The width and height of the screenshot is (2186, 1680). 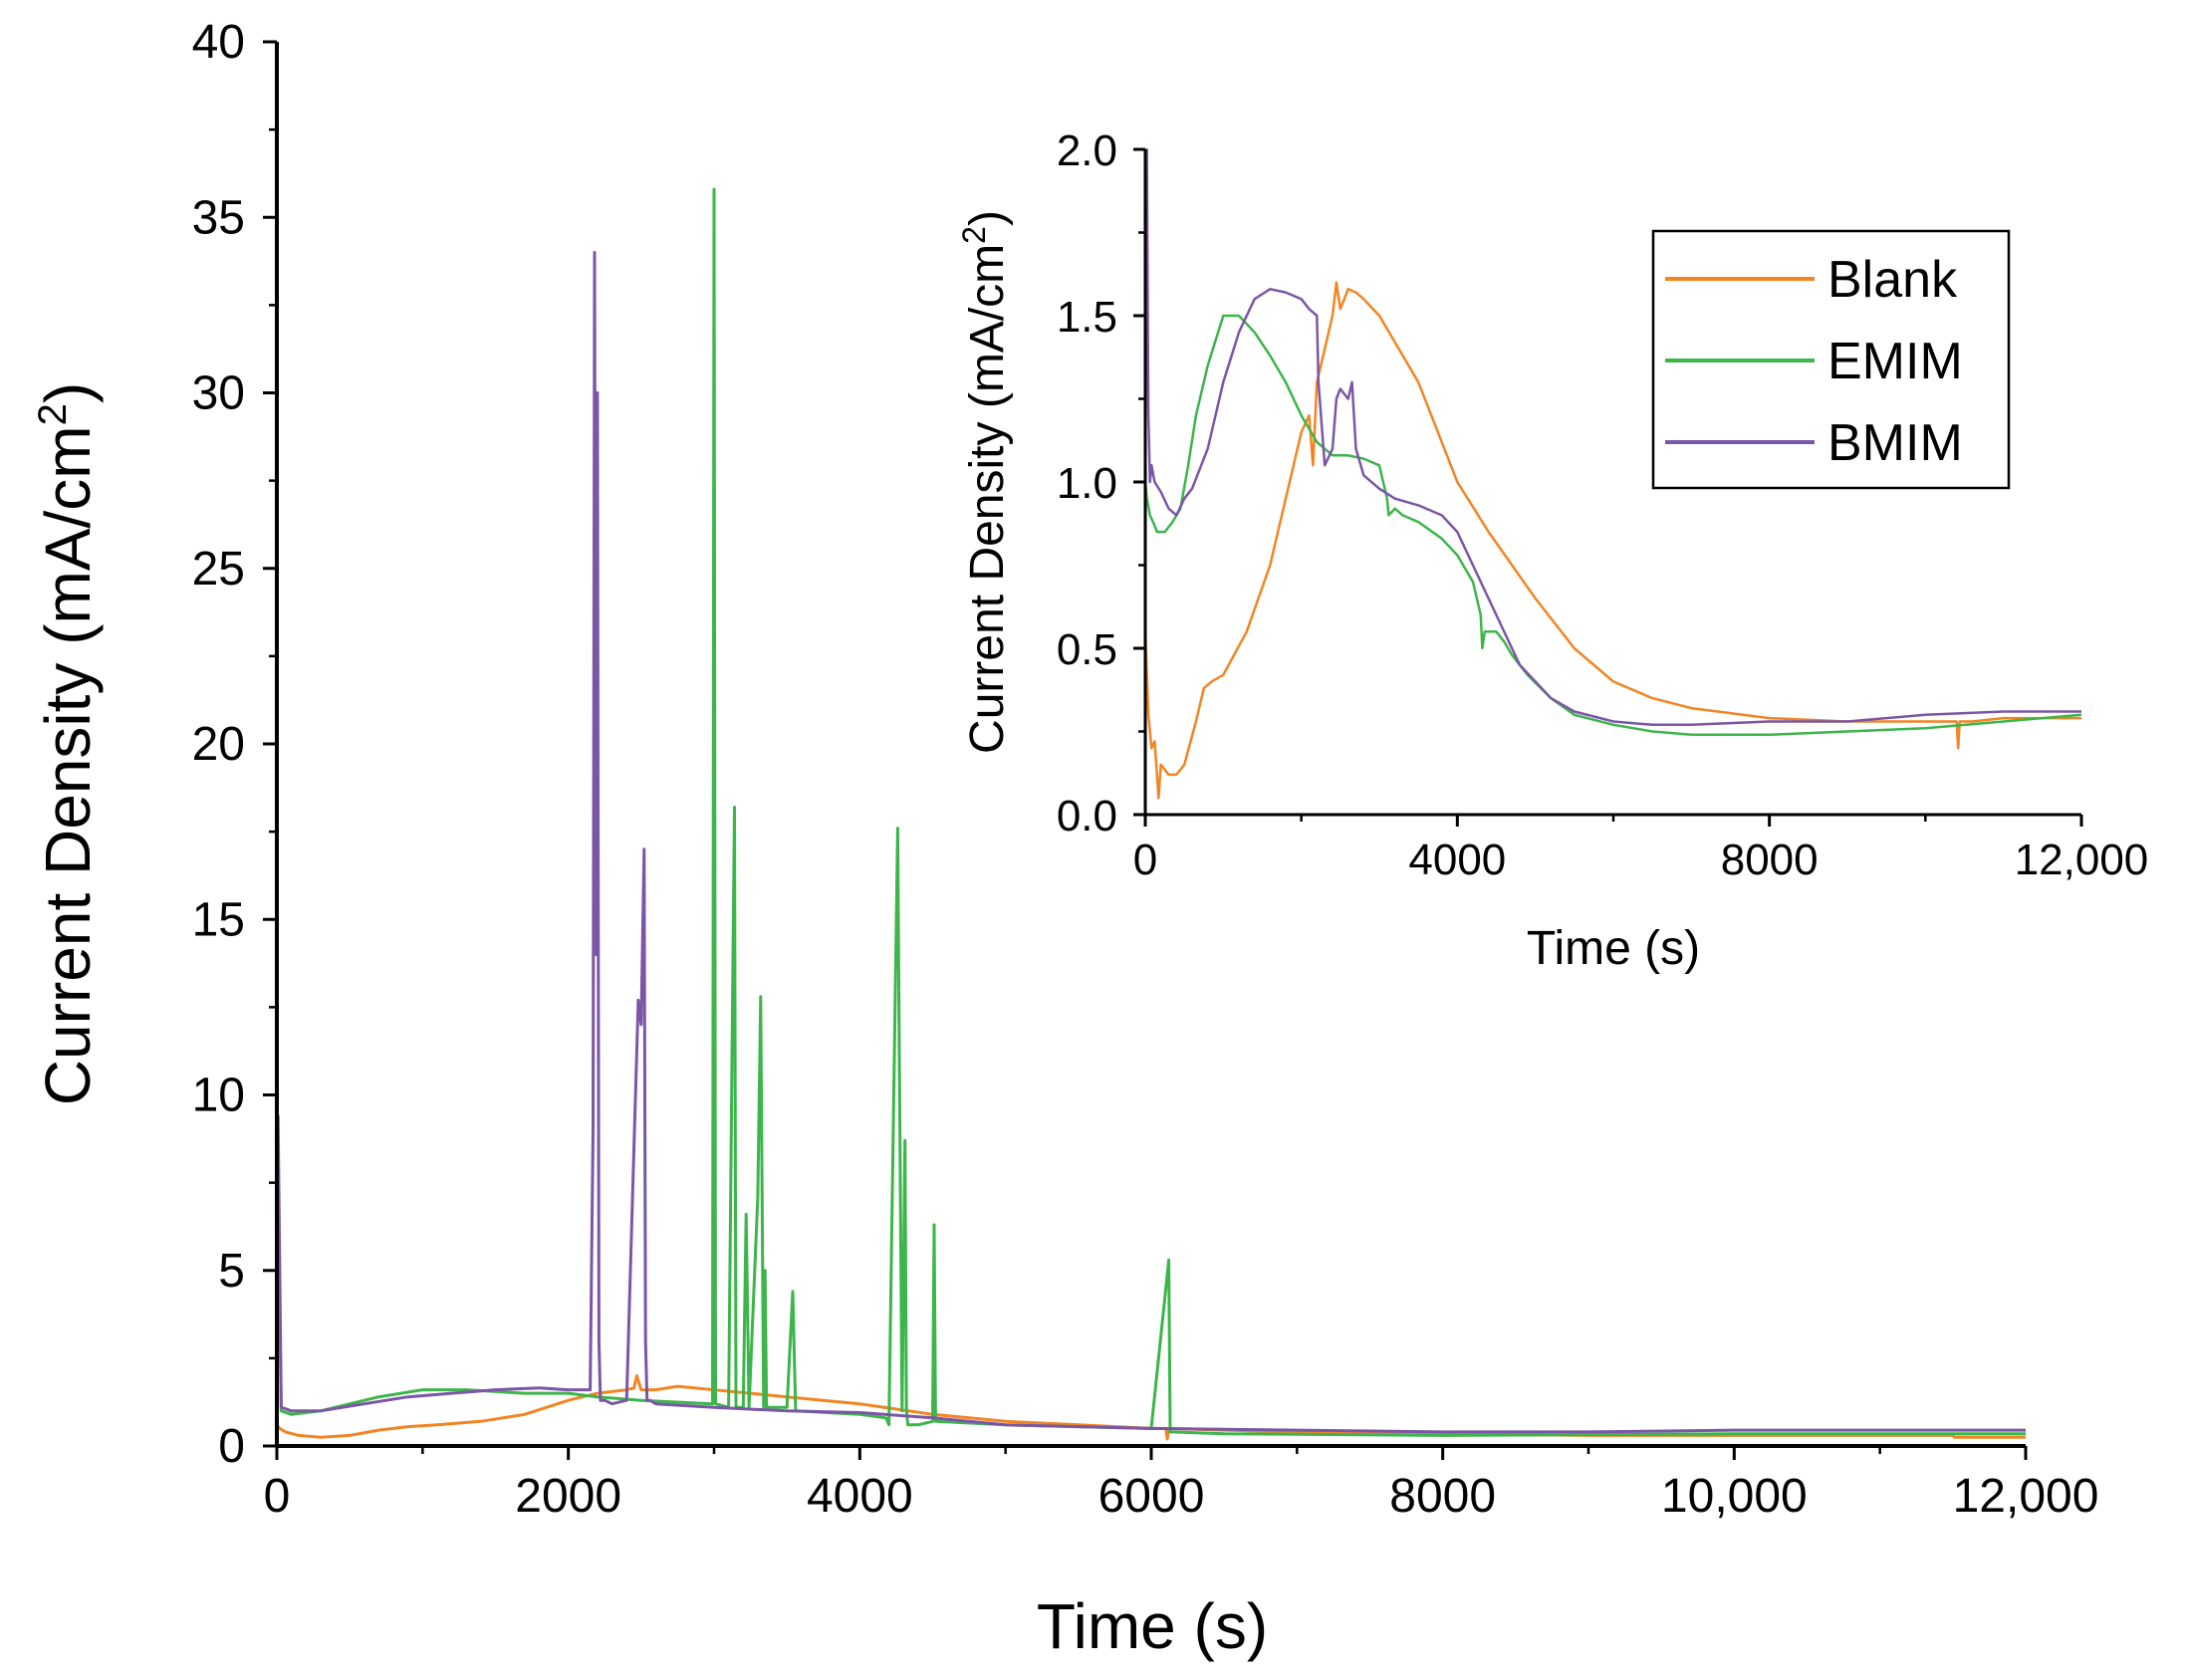 I want to click on main-y-tick-label: 25, so click(x=219, y=569).